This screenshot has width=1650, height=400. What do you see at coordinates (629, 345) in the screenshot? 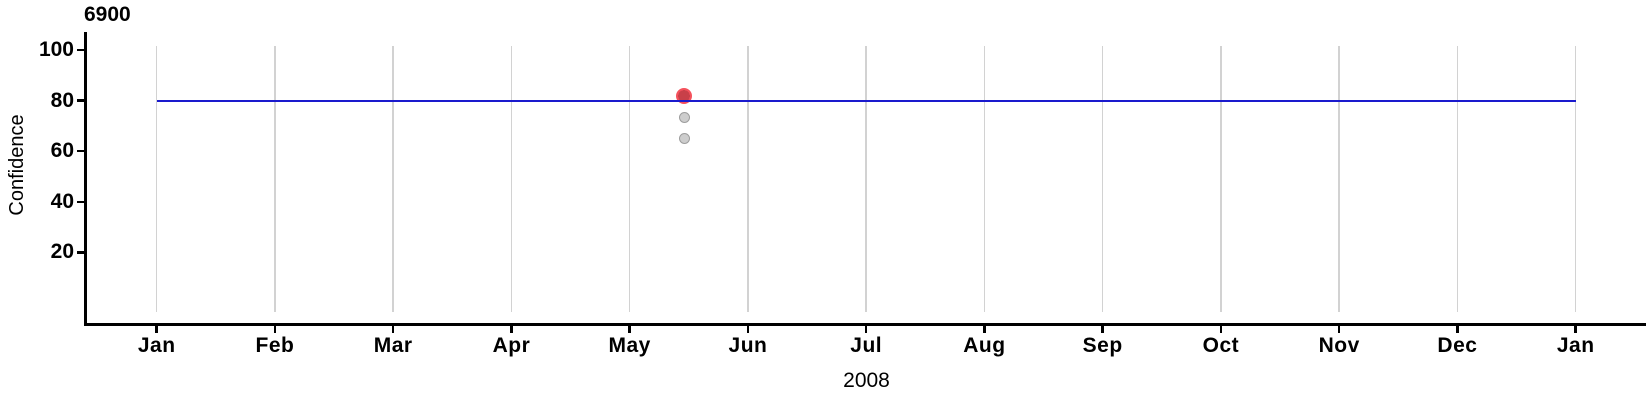
I see `x-tick-label: May` at bounding box center [629, 345].